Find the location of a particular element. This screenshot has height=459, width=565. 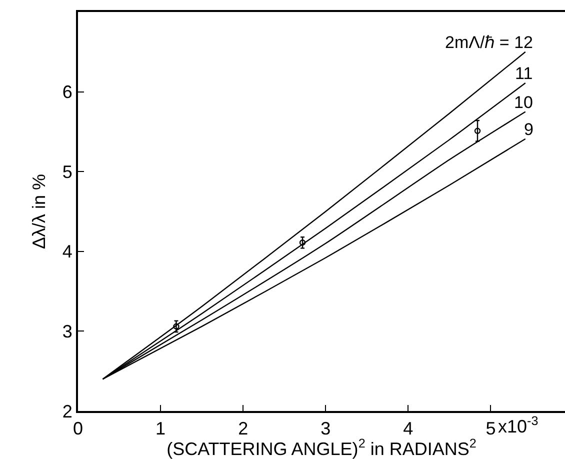

x-tick-label: 3 is located at coordinates (325, 428).